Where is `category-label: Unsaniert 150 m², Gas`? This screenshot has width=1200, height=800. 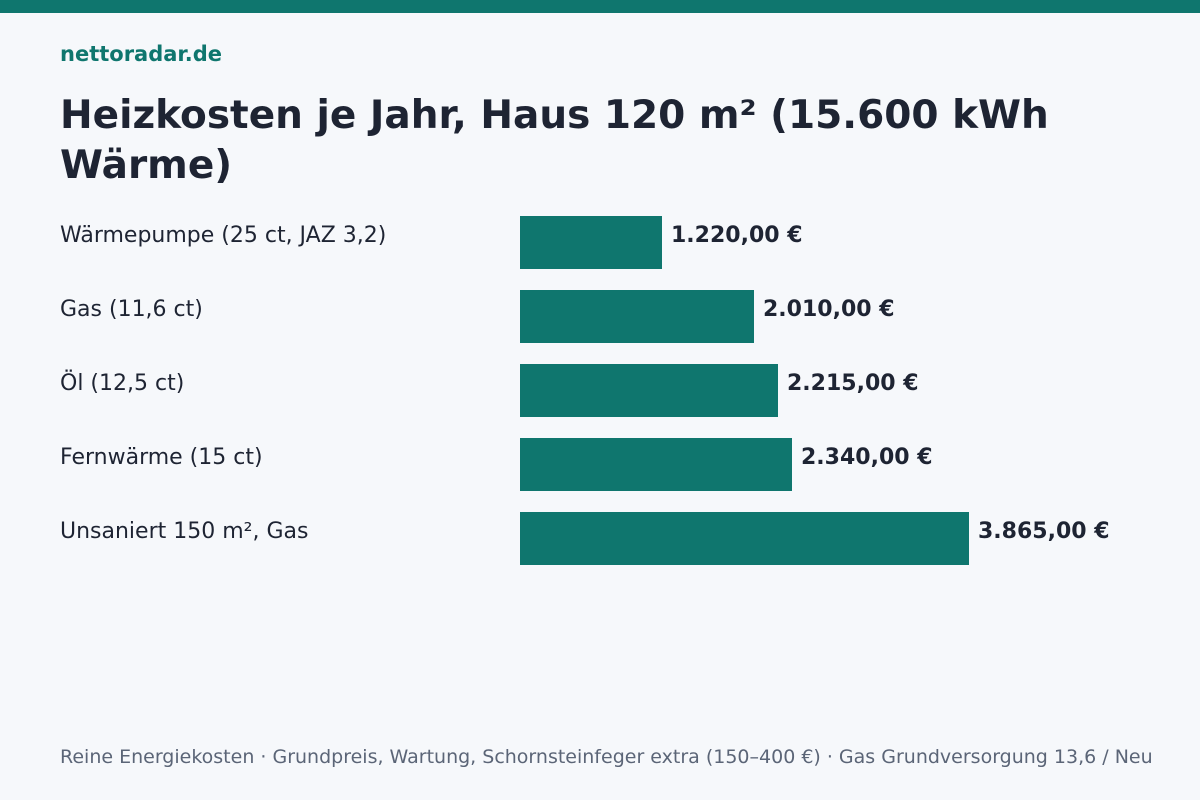
category-label: Unsaniert 150 m², Gas is located at coordinates (184, 531).